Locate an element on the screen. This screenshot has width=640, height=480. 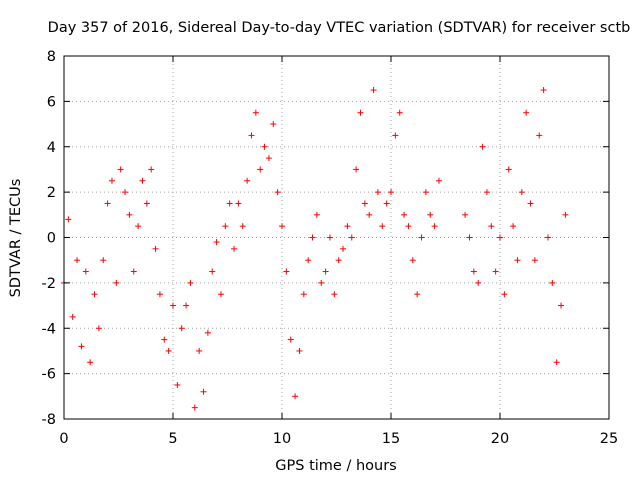
y-tick-label: 6 is located at coordinates (51, 102).